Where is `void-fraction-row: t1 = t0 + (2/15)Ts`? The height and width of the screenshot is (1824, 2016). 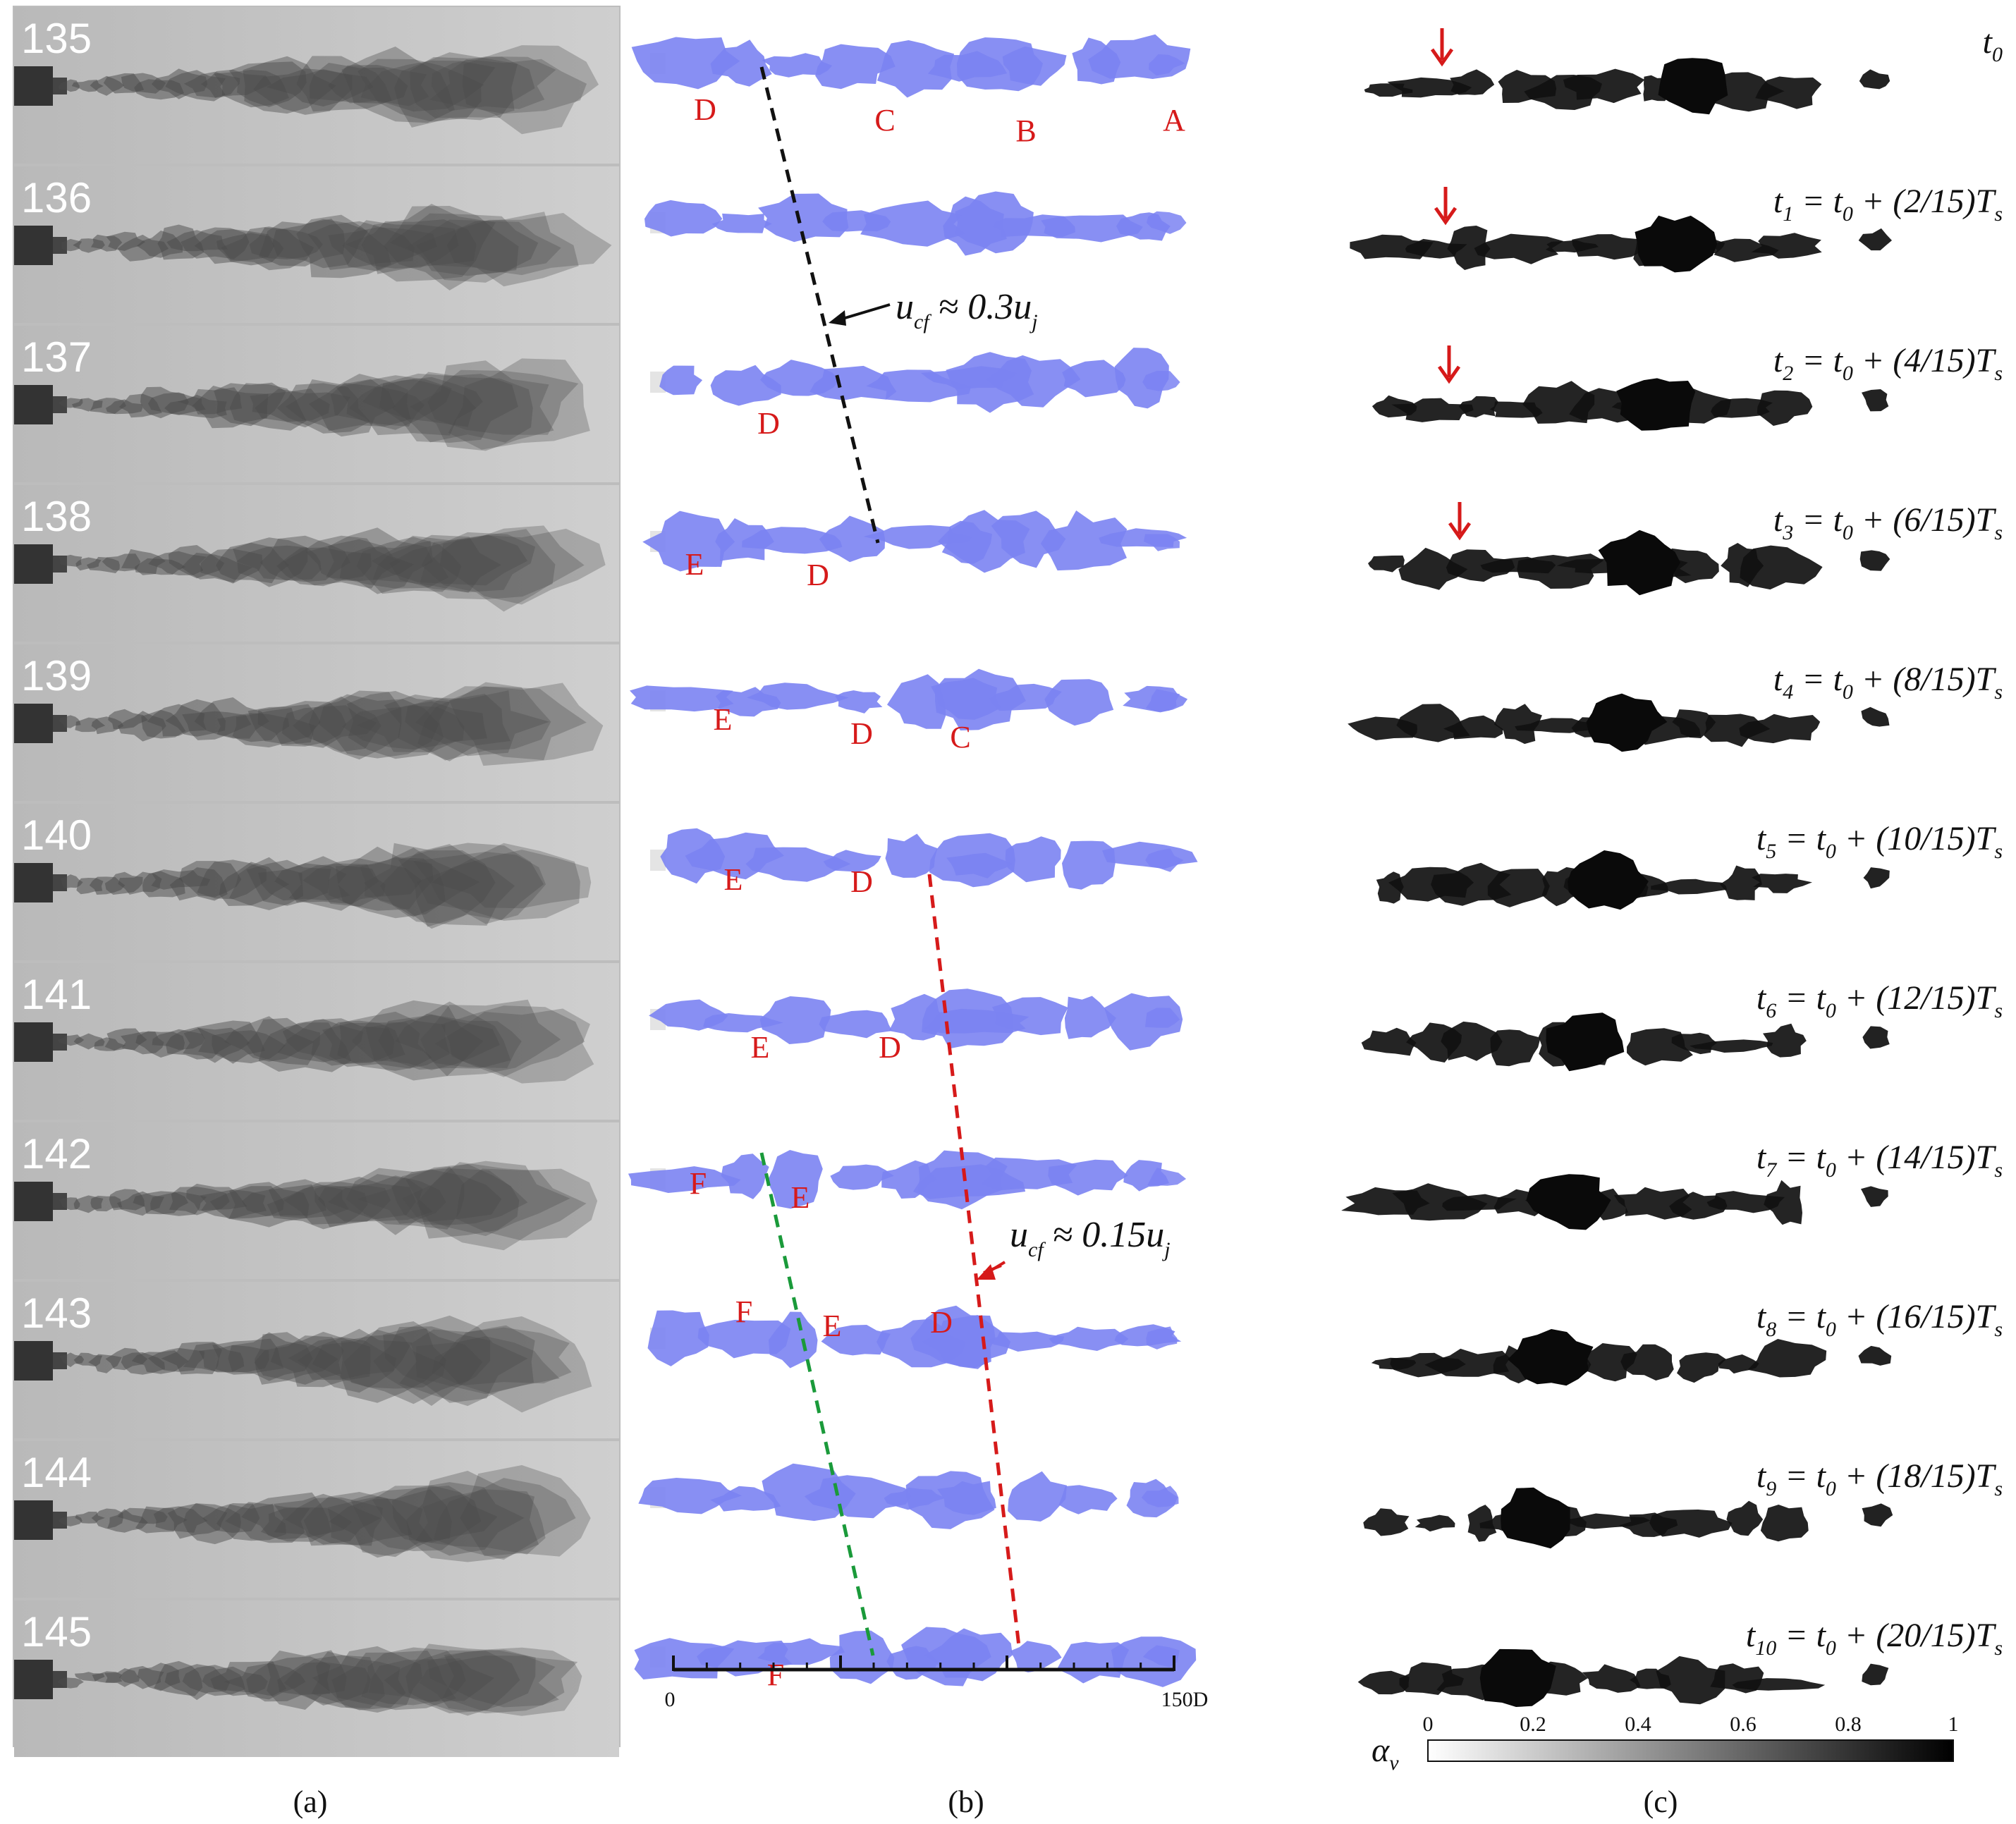
void-fraction-row: t1 = t0 + (2/15)Ts is located at coordinates (1677, 228).